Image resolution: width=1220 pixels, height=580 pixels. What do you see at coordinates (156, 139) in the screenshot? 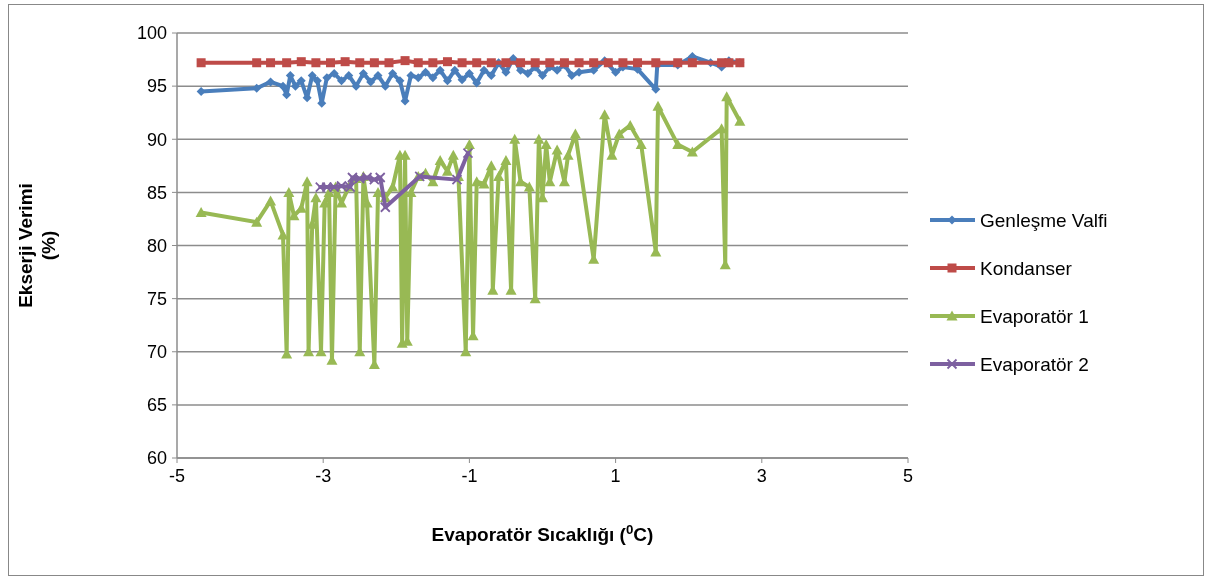
I see `y-tick-label: 90` at bounding box center [156, 139].